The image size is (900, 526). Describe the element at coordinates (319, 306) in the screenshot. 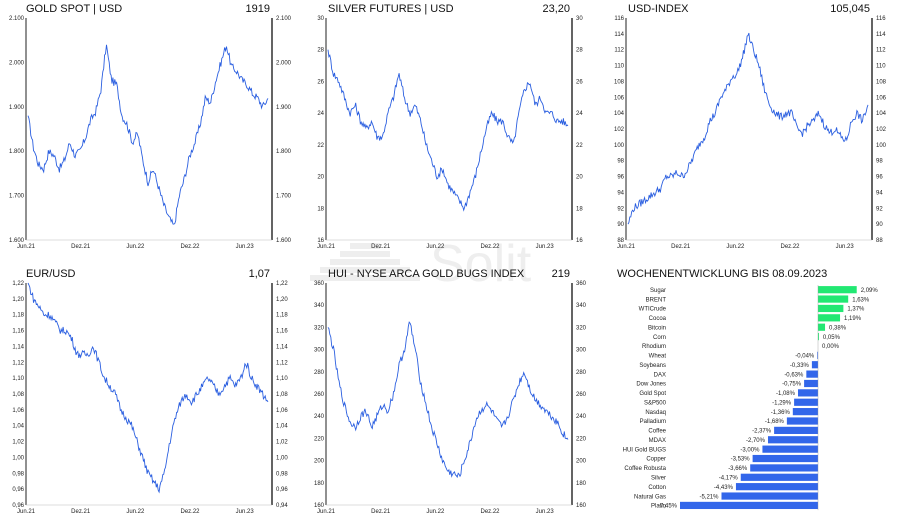

I see `y-tick-label-left: 340` at that location.